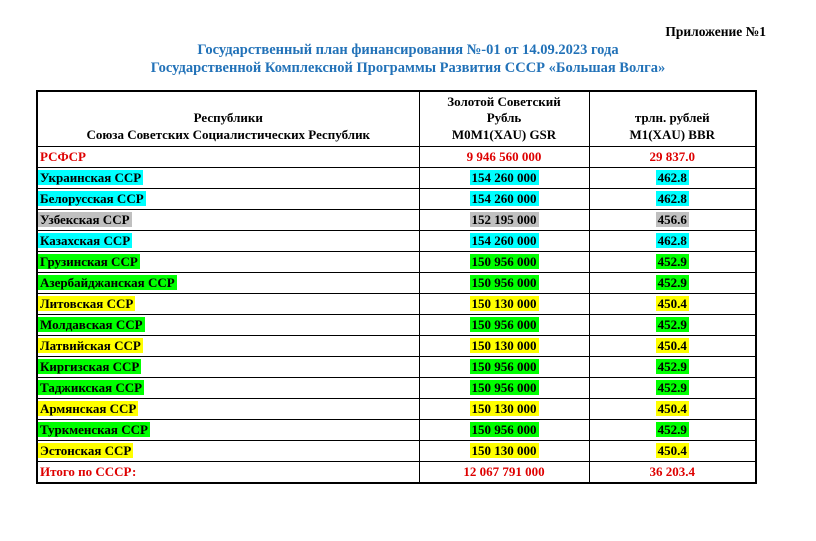 The width and height of the screenshot is (816, 541). I want to click on table-row: Киргизская ССР 150 956 000 452.9, so click(396, 367).